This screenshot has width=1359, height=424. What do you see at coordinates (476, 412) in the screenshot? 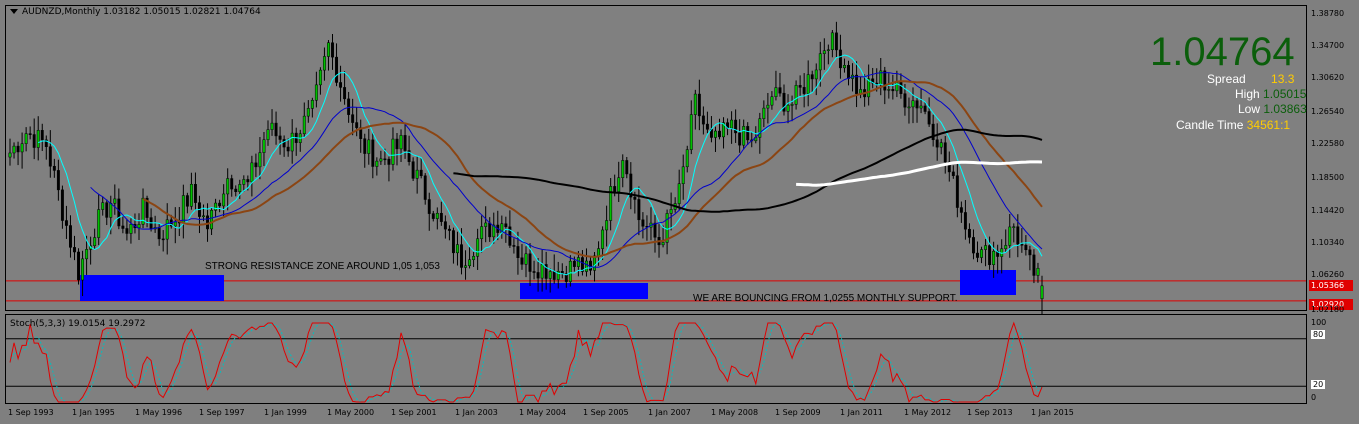
I see `x-tick: 1 Jan 2003` at bounding box center [476, 412].